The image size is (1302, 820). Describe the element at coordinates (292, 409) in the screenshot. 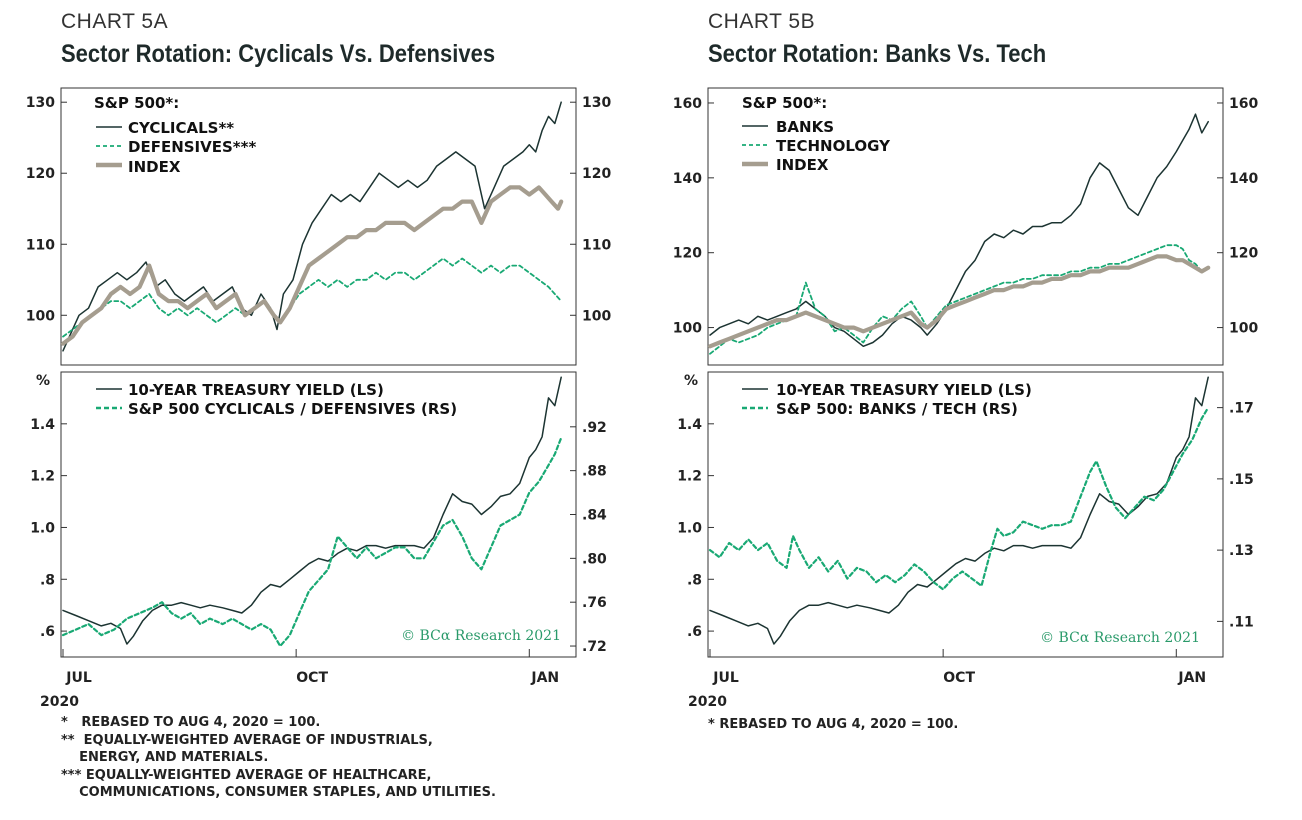

I see `chart-5a-legend-ratio: S&P 500 CYCLICALS / DEFENSIVES (RS)` at that location.